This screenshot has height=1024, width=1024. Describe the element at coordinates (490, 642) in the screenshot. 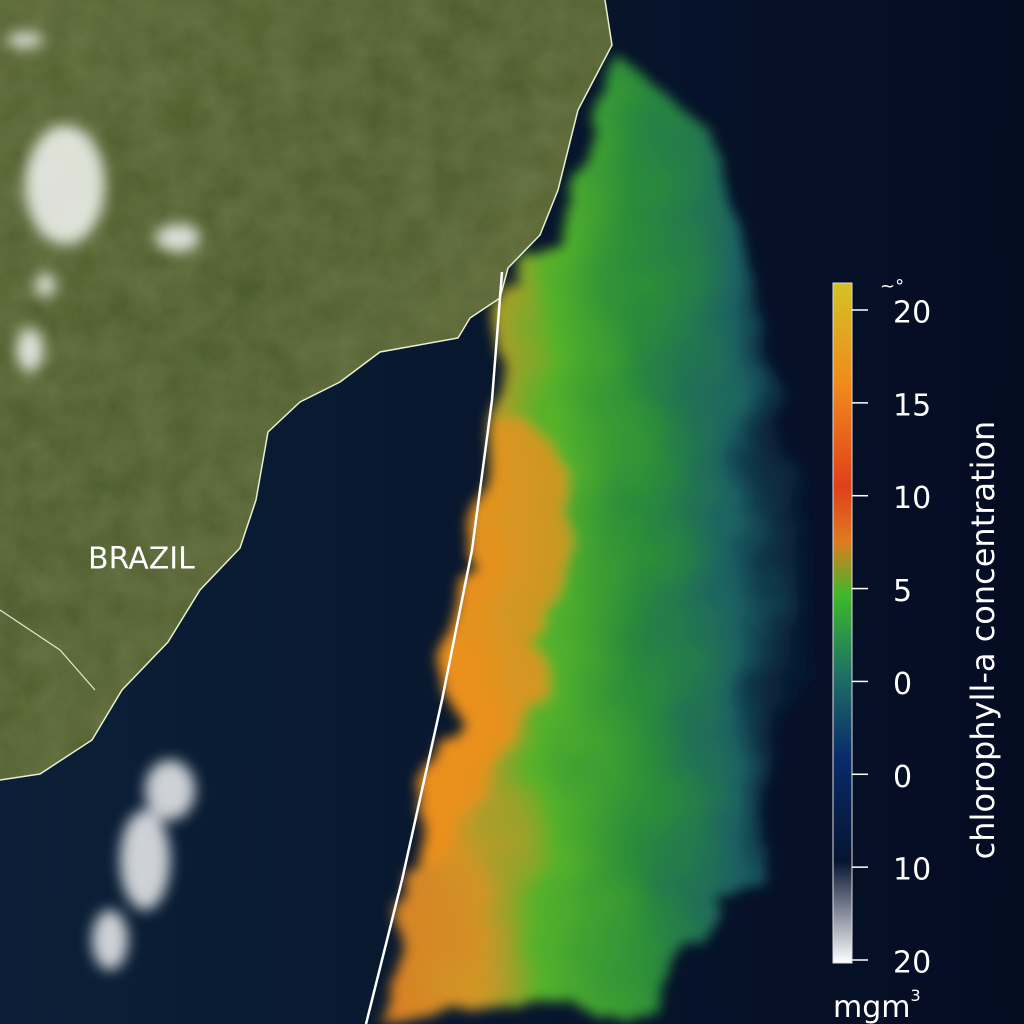

I see `plume-core` at that location.